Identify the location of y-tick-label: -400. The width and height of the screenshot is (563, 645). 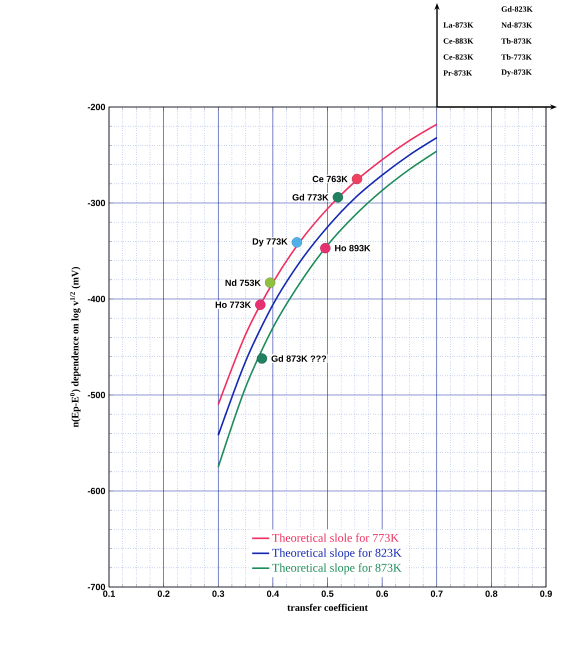
(97, 299).